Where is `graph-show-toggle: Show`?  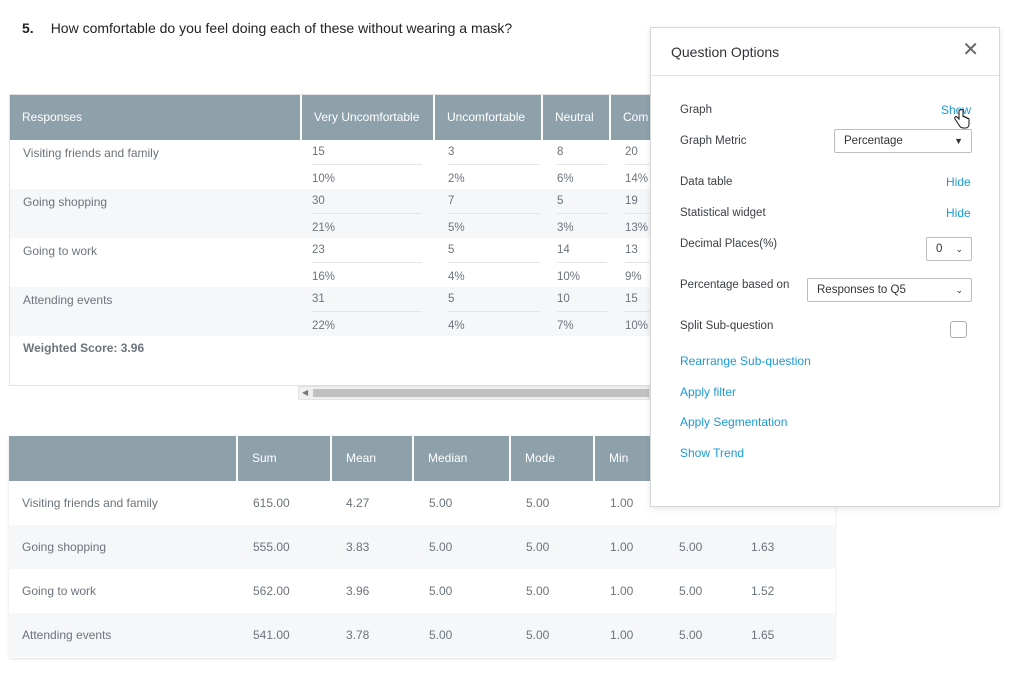
graph-show-toggle: Show is located at coordinates (956, 110).